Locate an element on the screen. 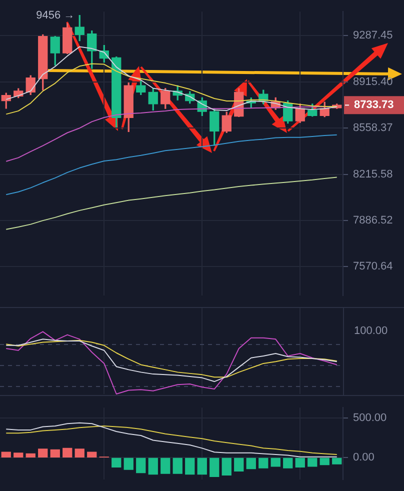 The image size is (404, 491). text: 8733.73 is located at coordinates (374, 105).